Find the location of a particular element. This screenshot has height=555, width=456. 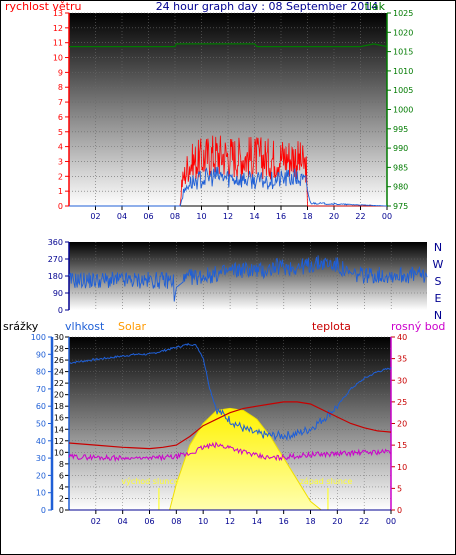

wind-axis-tick-label: 8 is located at coordinates (60, 87).